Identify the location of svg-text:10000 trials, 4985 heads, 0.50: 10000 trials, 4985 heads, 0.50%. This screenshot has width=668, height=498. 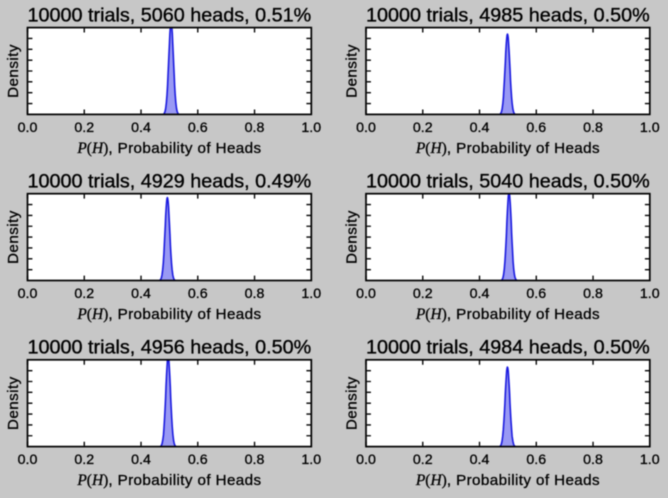
(508, 15).